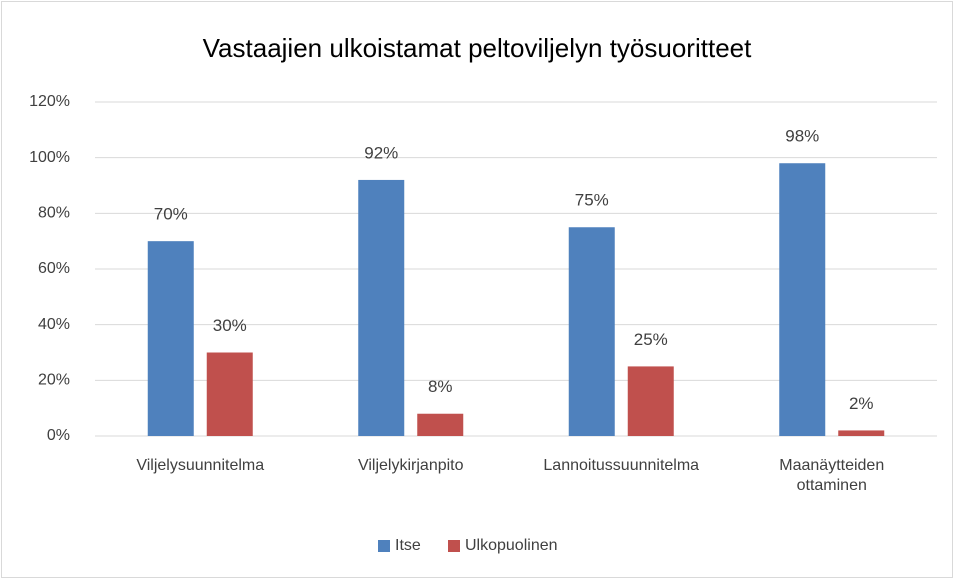 Image resolution: width=954 pixels, height=579 pixels. I want to click on data-label: 70%, so click(171, 214).